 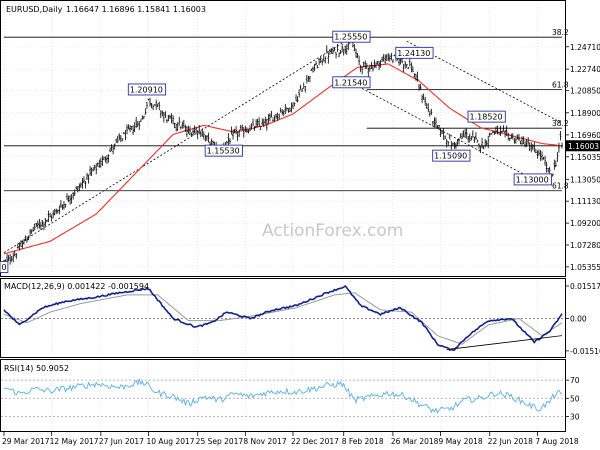 I want to click on rsi-tick-label: 30, so click(x=575, y=416).